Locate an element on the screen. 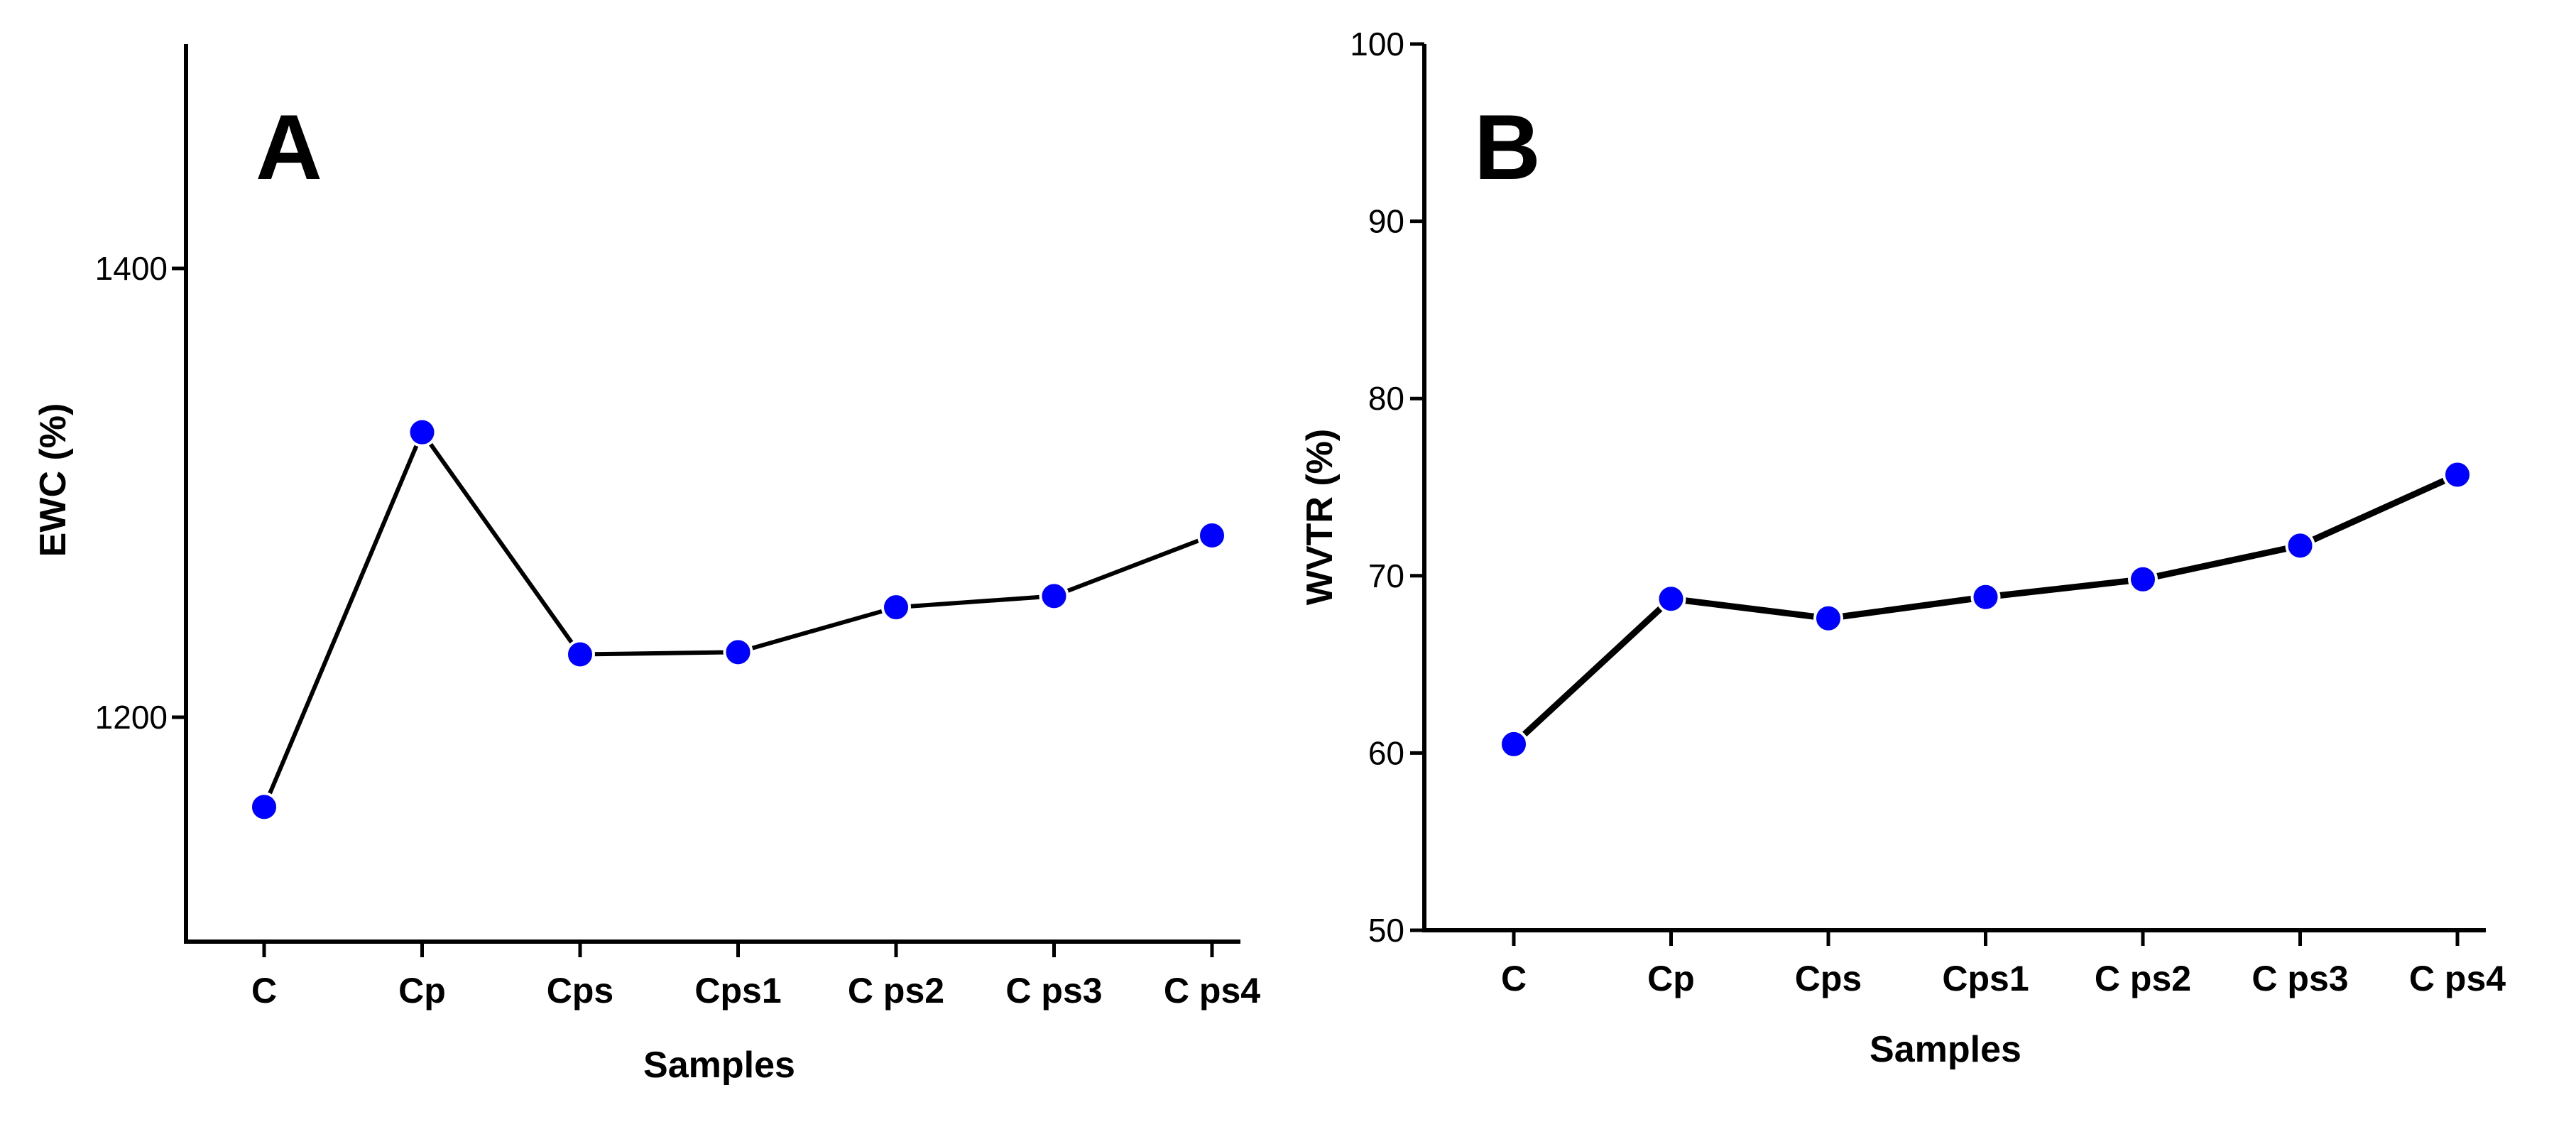  a-x-ticks: C Cp Cps Cps1 C ps2 C ps3 C ps4 is located at coordinates (755, 976).